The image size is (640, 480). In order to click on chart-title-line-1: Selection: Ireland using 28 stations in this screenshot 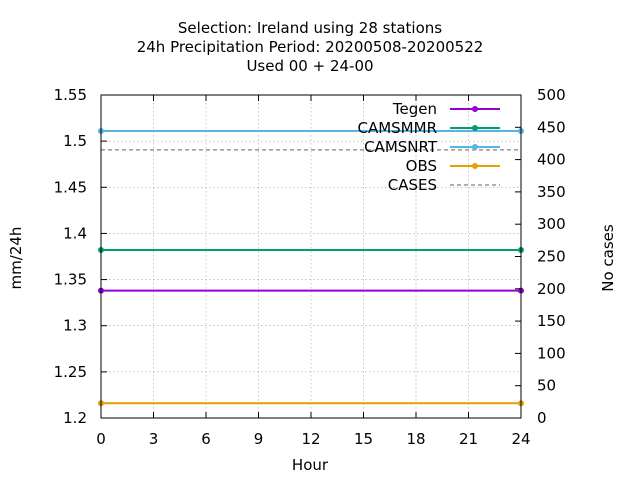, I will do `click(310, 28)`.